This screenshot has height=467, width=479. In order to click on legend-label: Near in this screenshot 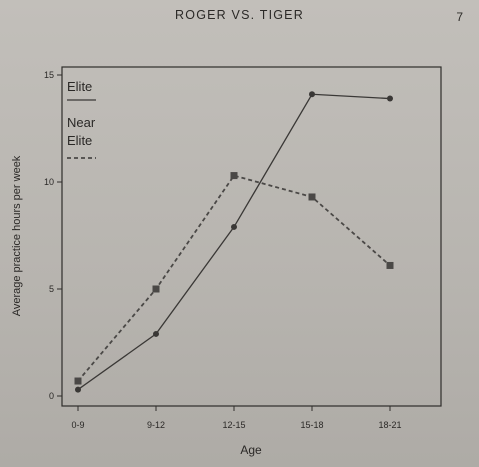, I will do `click(81, 122)`.